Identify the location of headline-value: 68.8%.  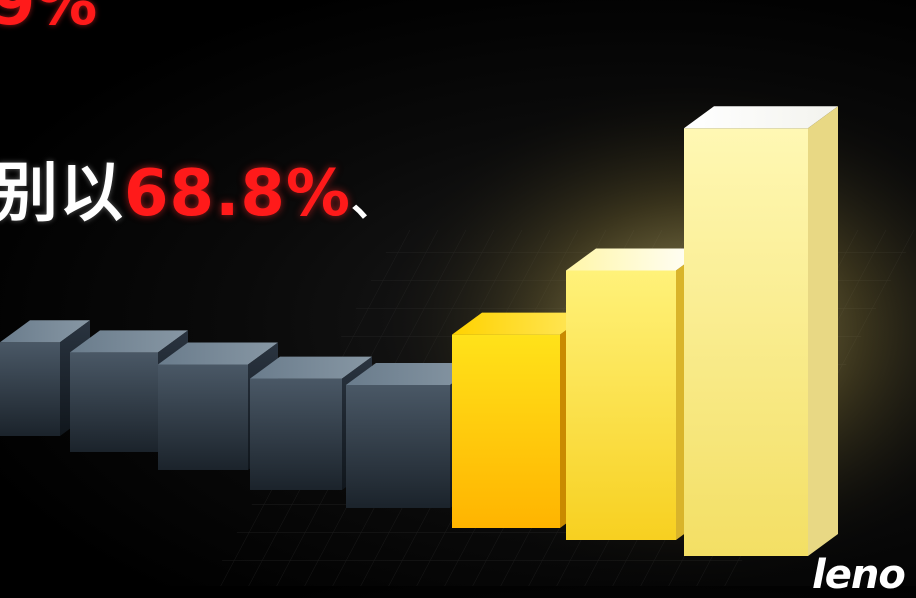
(238, 194).